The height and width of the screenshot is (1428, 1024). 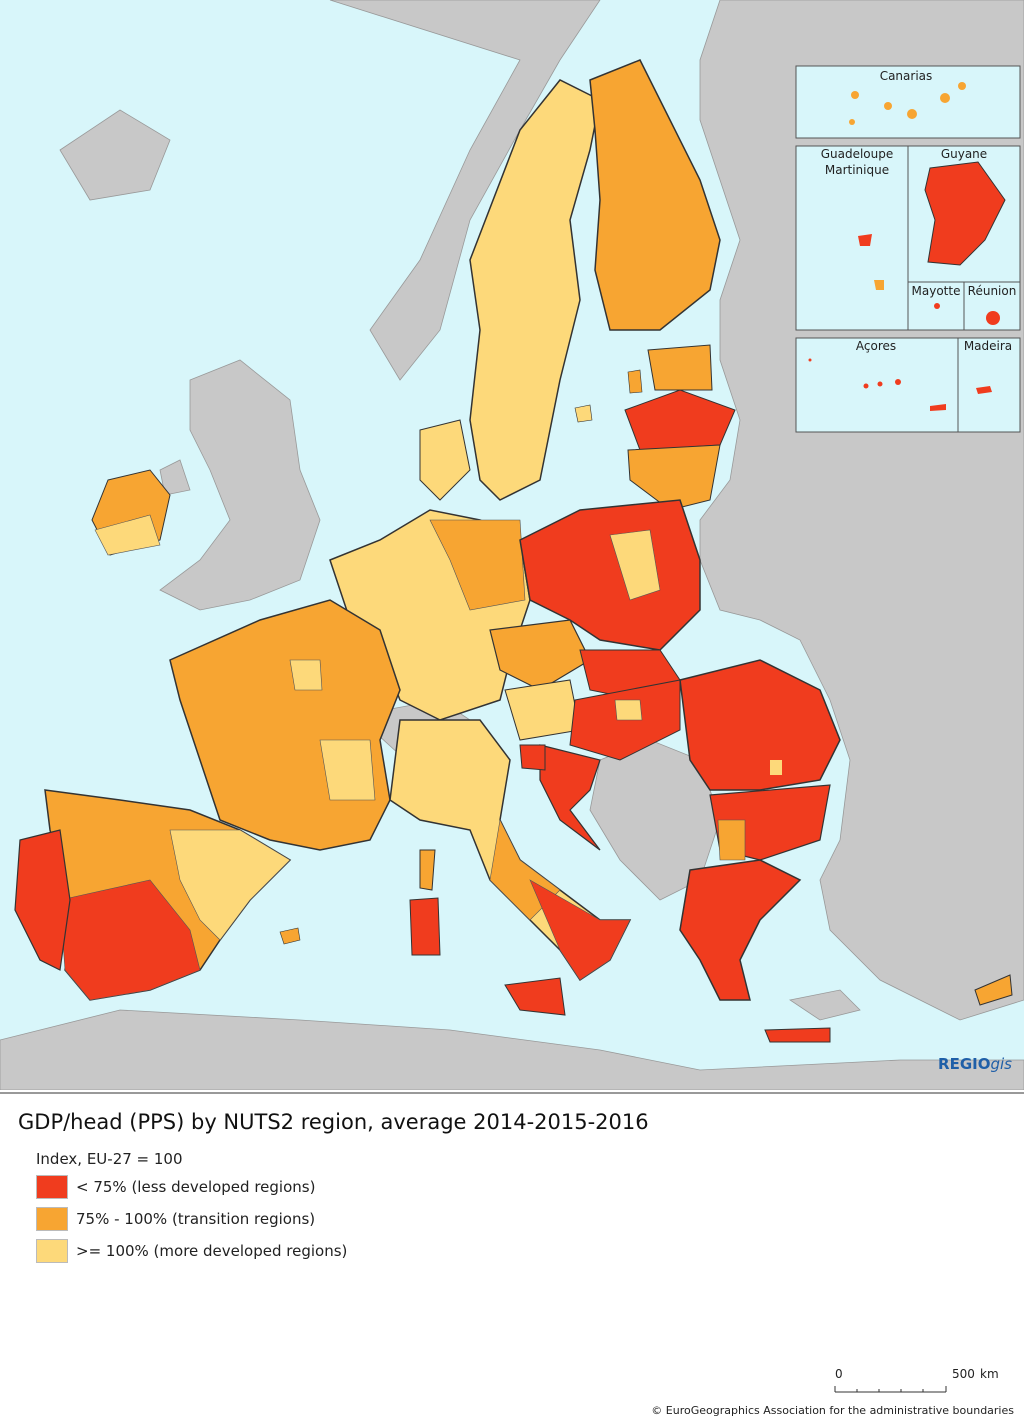 What do you see at coordinates (989, 385) in the screenshot?
I see `inset-madeira: Madeira` at bounding box center [989, 385].